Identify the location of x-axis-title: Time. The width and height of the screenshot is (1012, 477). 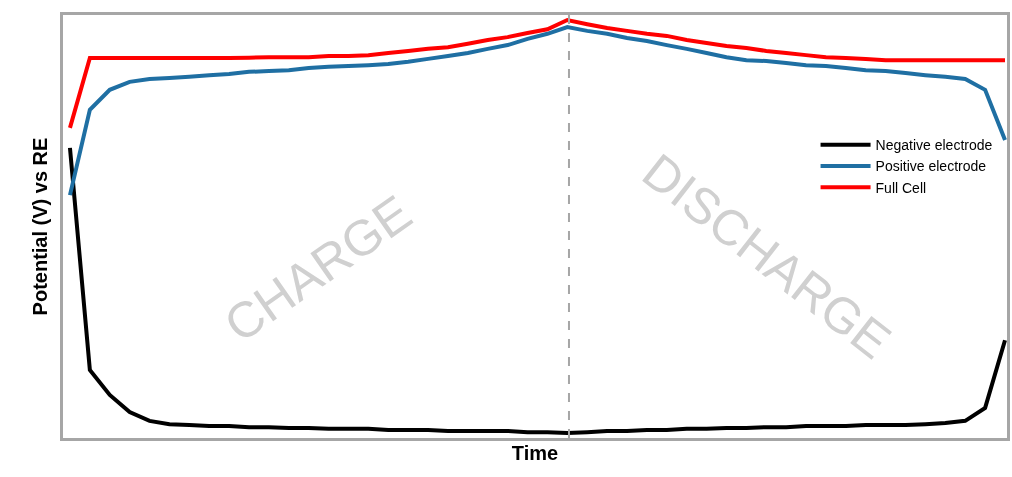
(535, 452).